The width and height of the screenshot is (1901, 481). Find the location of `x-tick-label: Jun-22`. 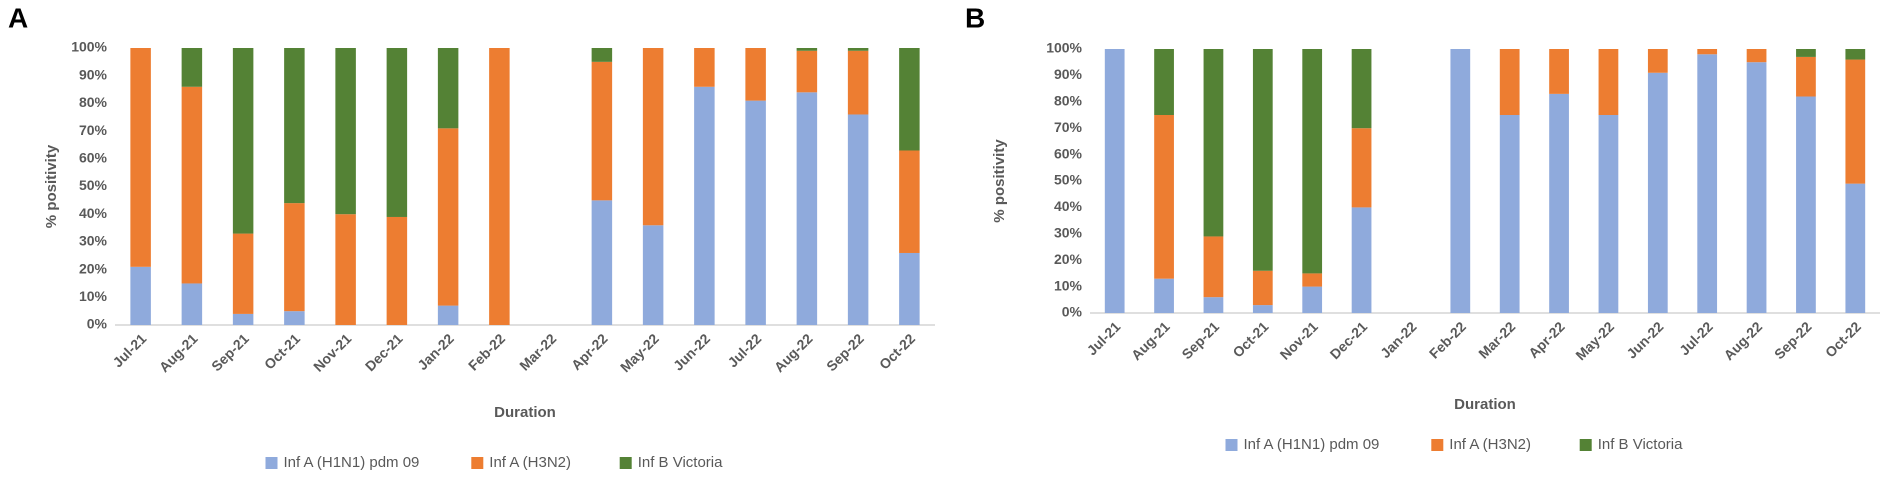

x-tick-label: Jun-22 is located at coordinates (691, 351).